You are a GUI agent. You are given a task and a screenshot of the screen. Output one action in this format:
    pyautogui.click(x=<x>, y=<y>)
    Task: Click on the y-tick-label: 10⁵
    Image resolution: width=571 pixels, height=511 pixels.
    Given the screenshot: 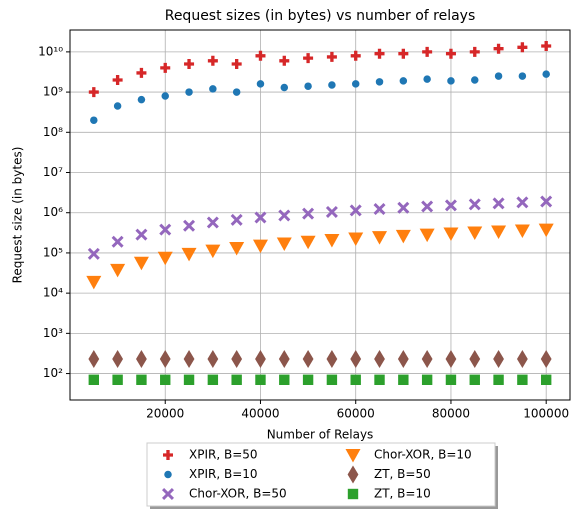 What is the action you would take?
    pyautogui.click(x=53, y=252)
    